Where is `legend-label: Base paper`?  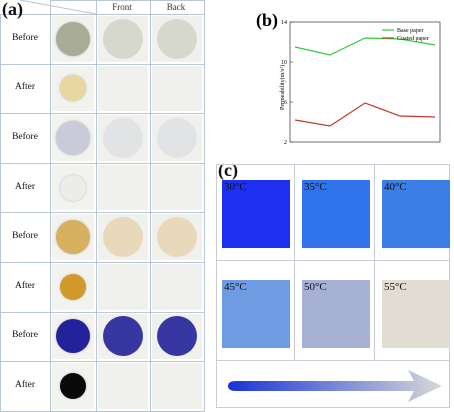
legend-label: Base paper is located at coordinates (410, 31).